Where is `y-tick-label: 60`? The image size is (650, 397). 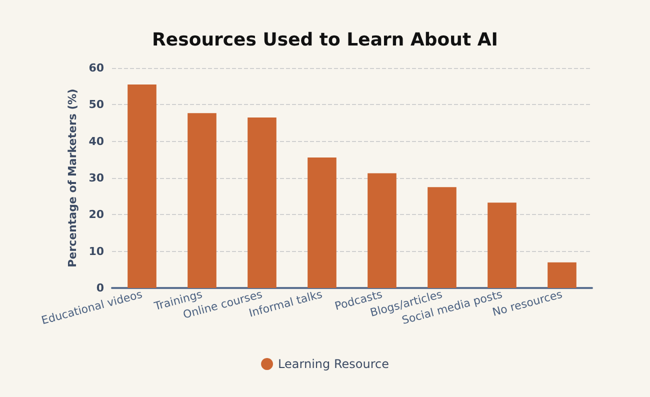 y-tick-label: 60 is located at coordinates (96, 68).